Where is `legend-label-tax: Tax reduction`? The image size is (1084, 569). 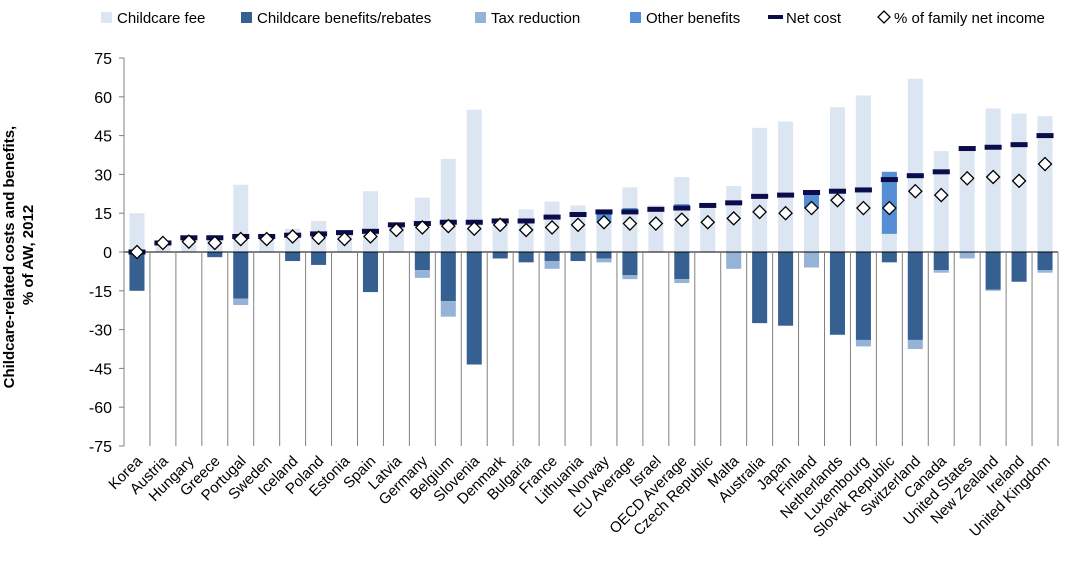
legend-label-tax: Tax reduction is located at coordinates (535, 18).